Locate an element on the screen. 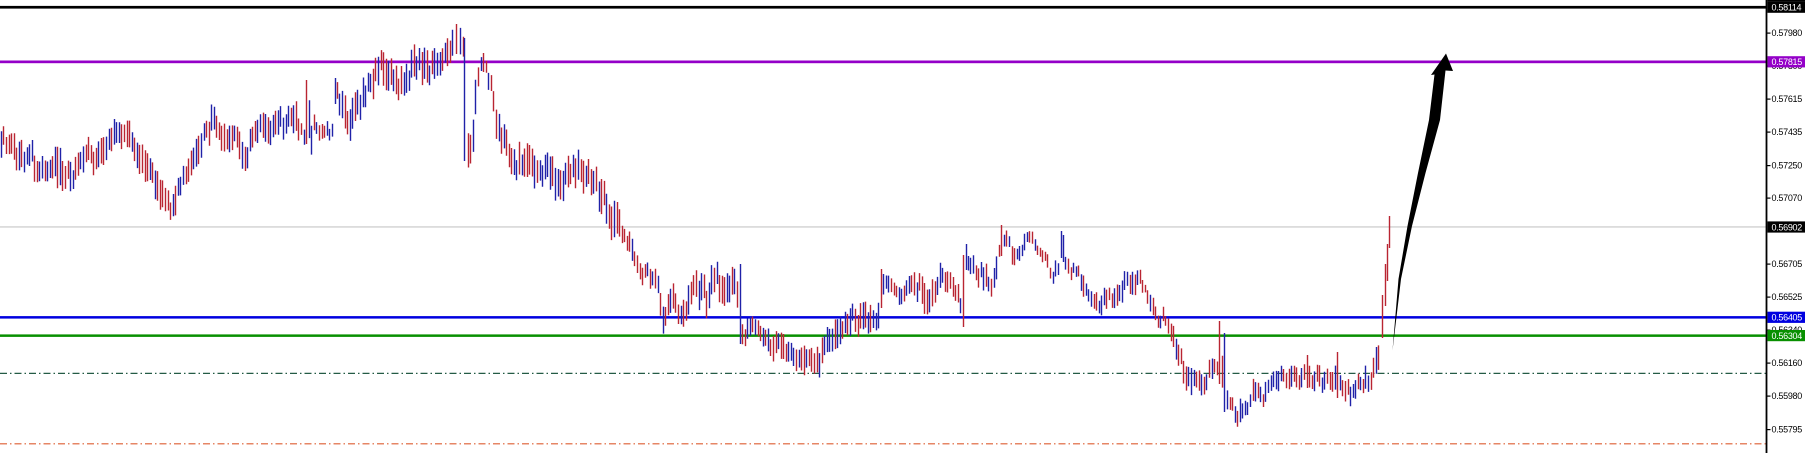  svg-text: 0.56902 is located at coordinates (1787, 227).